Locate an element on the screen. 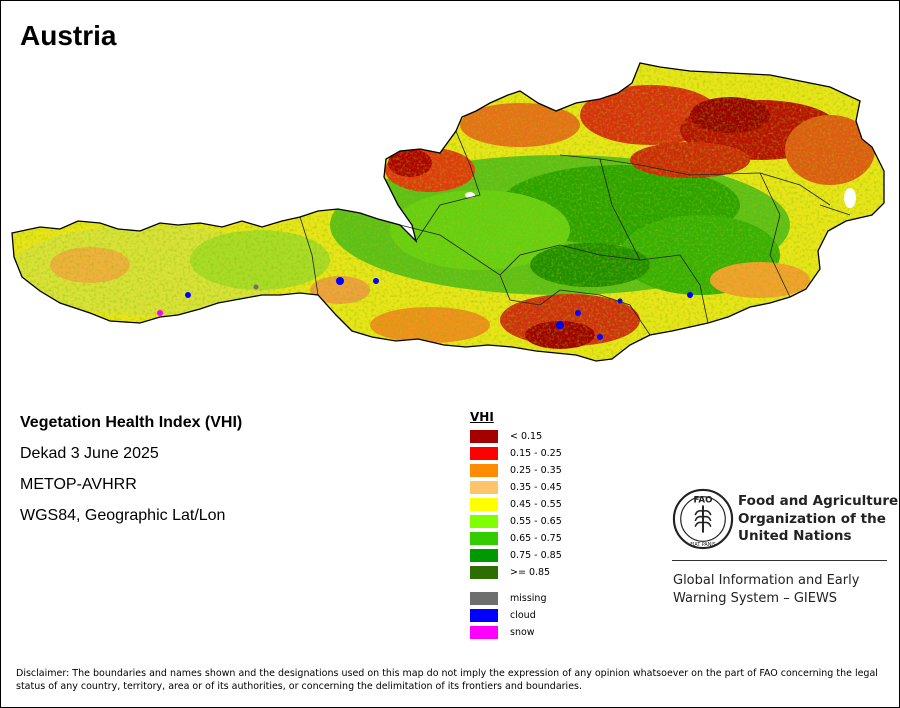  legend-extra-item: cloud is located at coordinates (516, 615).